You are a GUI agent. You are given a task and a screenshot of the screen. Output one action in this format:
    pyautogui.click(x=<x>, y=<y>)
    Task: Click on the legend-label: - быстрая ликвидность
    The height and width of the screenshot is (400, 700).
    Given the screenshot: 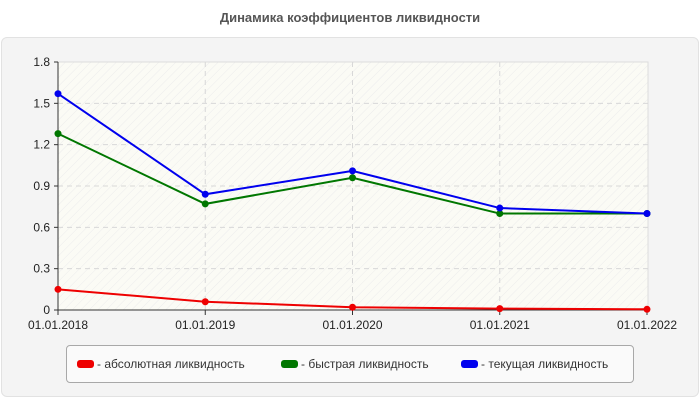 What is the action you would take?
    pyautogui.click(x=365, y=364)
    